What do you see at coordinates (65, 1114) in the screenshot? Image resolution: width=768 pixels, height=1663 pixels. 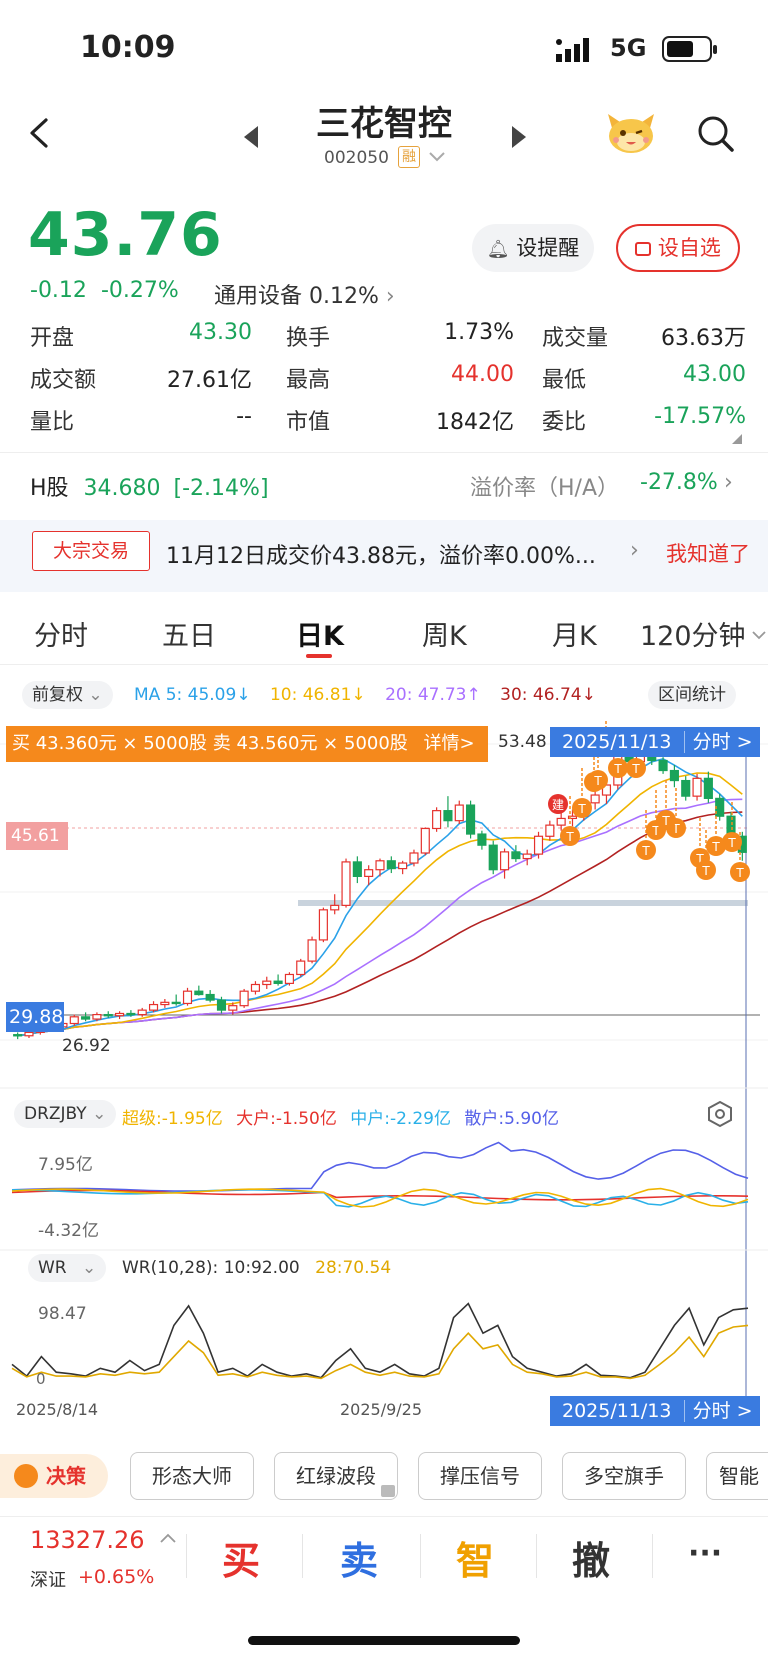 I see `drzjby-dropdown: DRZJBY ⌄` at bounding box center [65, 1114].